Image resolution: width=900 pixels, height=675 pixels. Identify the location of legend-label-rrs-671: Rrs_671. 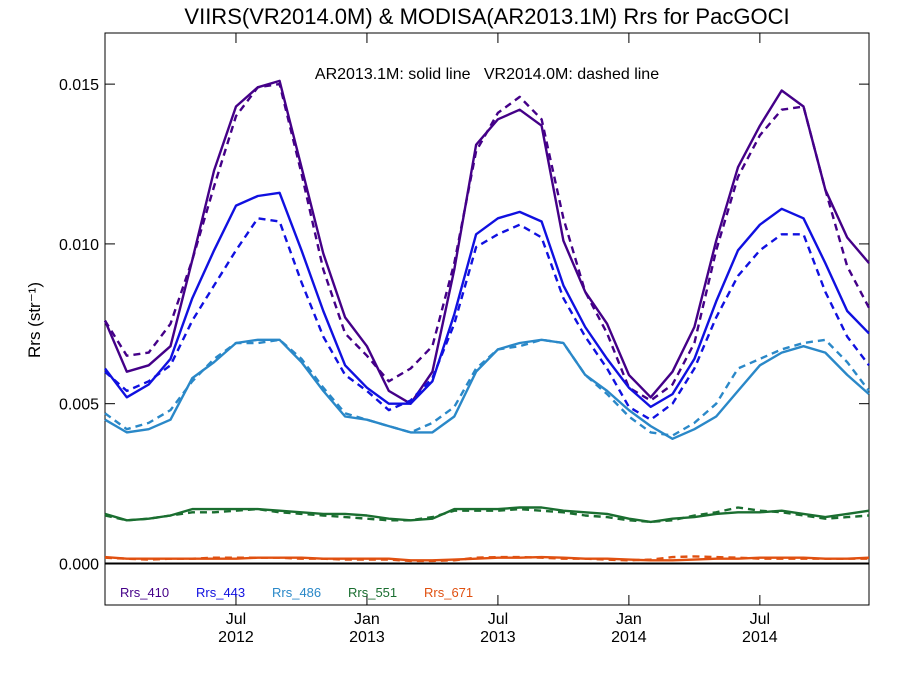
(448, 592).